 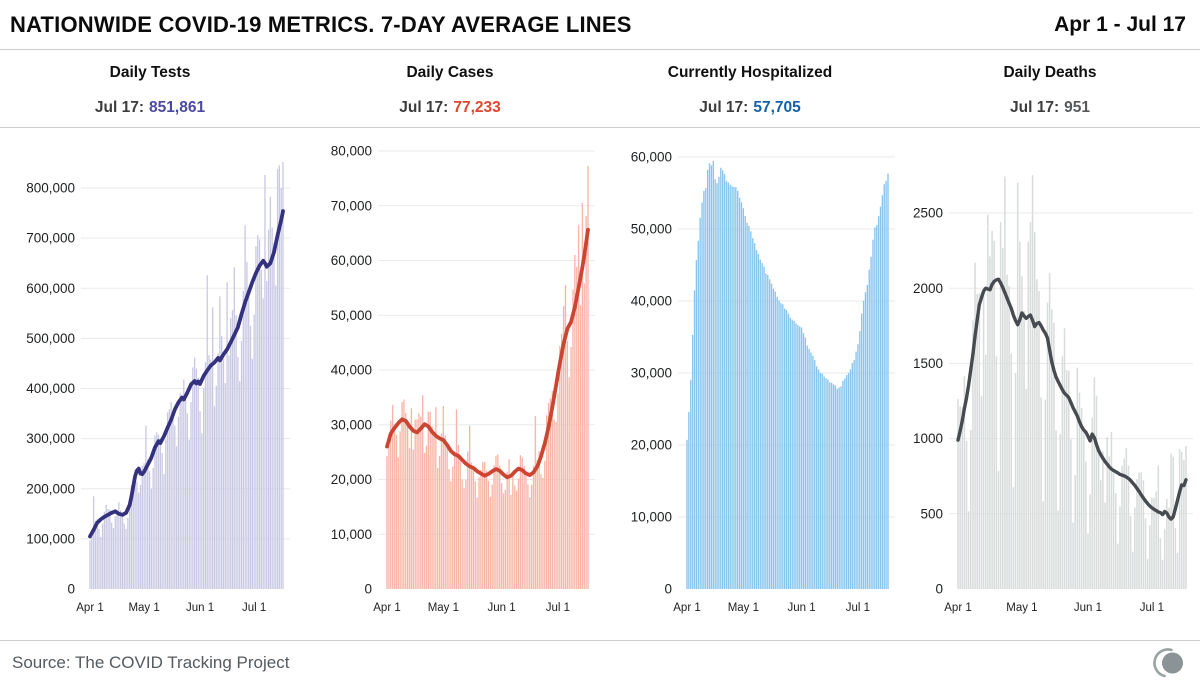 I want to click on bars-layer, so click(x=1072, y=382).